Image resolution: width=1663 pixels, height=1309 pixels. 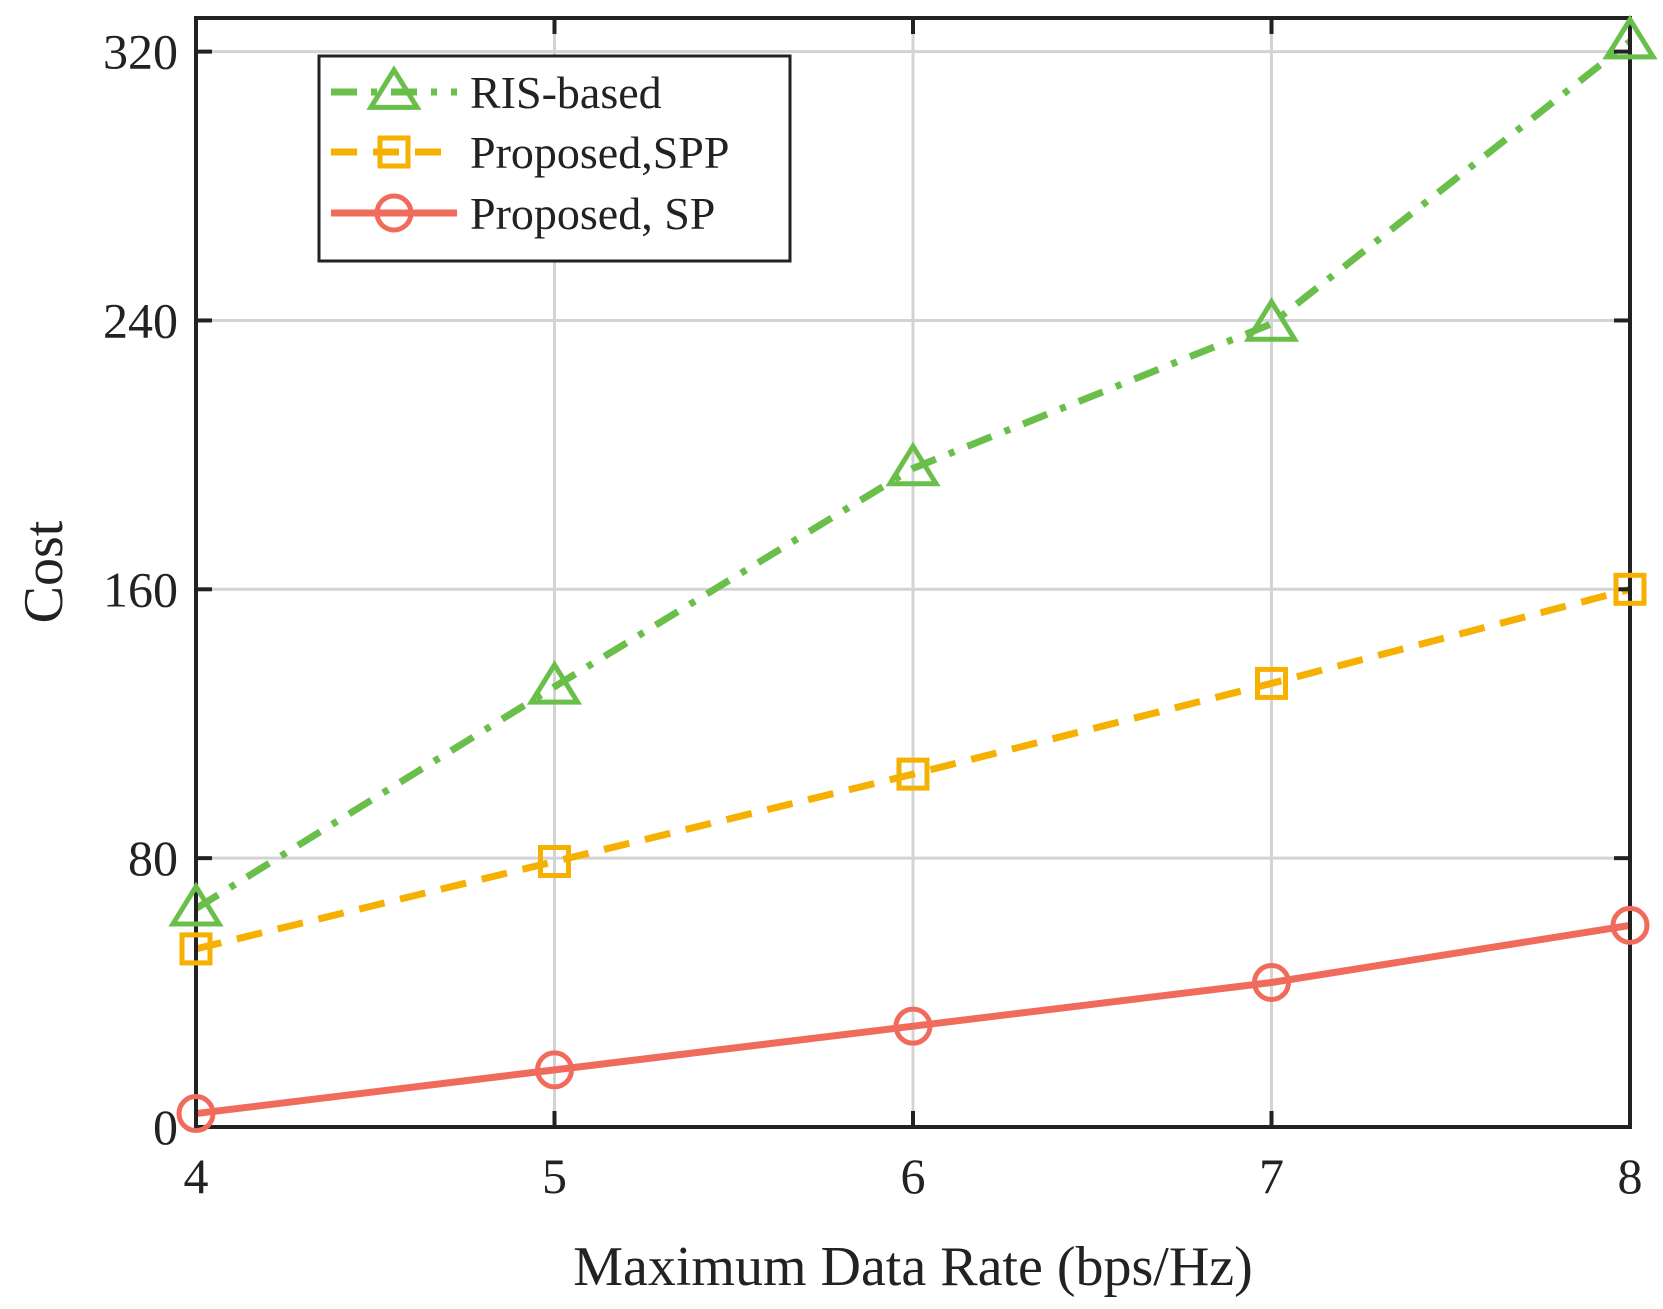 I want to click on y-axis-label: Cost, so click(x=44, y=571).